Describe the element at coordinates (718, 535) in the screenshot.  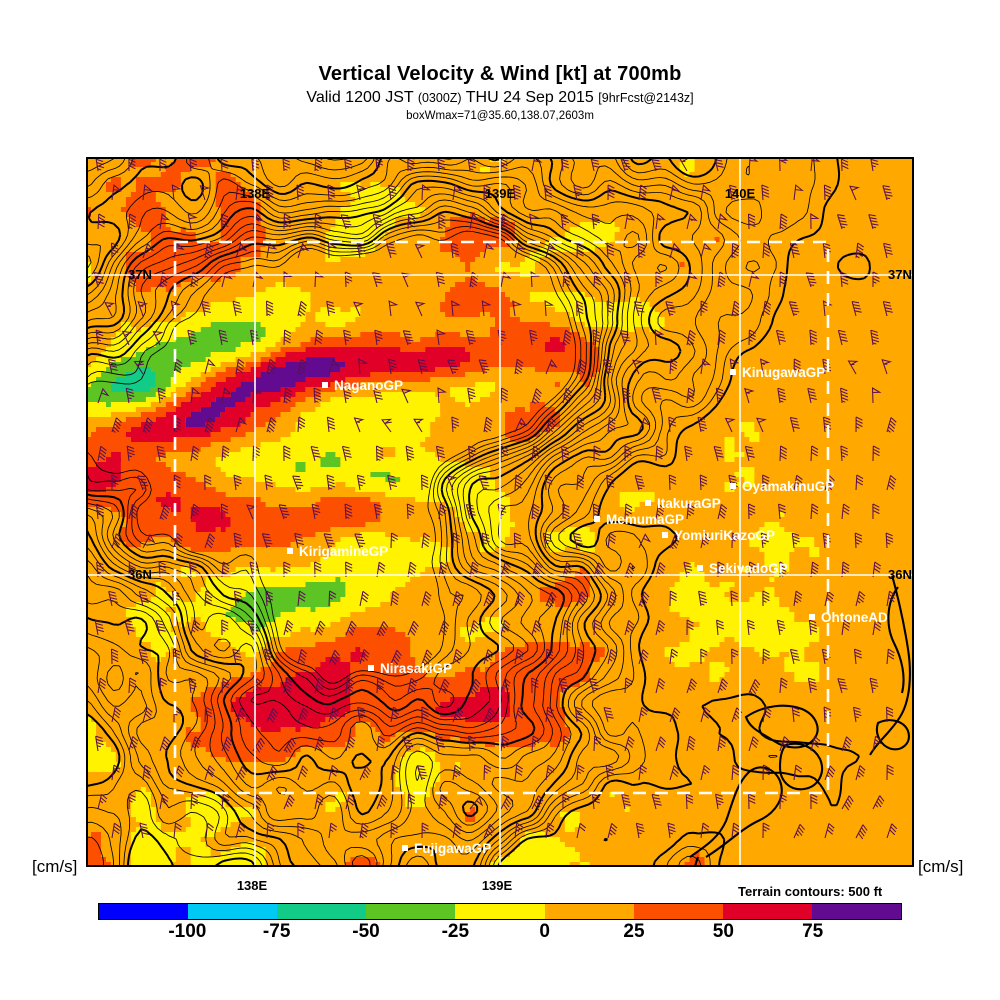
I see `station-YomiuriKazoGP: YomiuriKazoGP` at that location.